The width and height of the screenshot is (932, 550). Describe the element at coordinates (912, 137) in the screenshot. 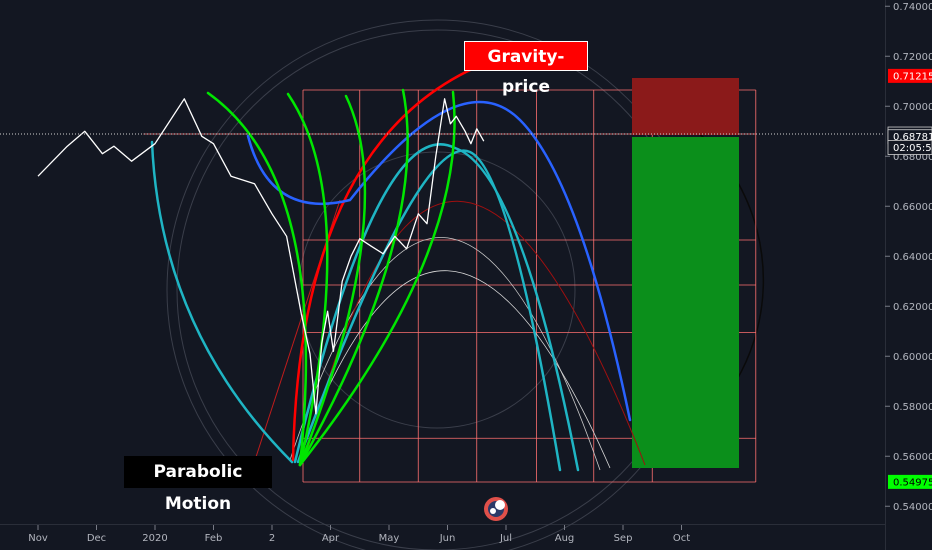

I see `price-label-text: 0.68781` at that location.